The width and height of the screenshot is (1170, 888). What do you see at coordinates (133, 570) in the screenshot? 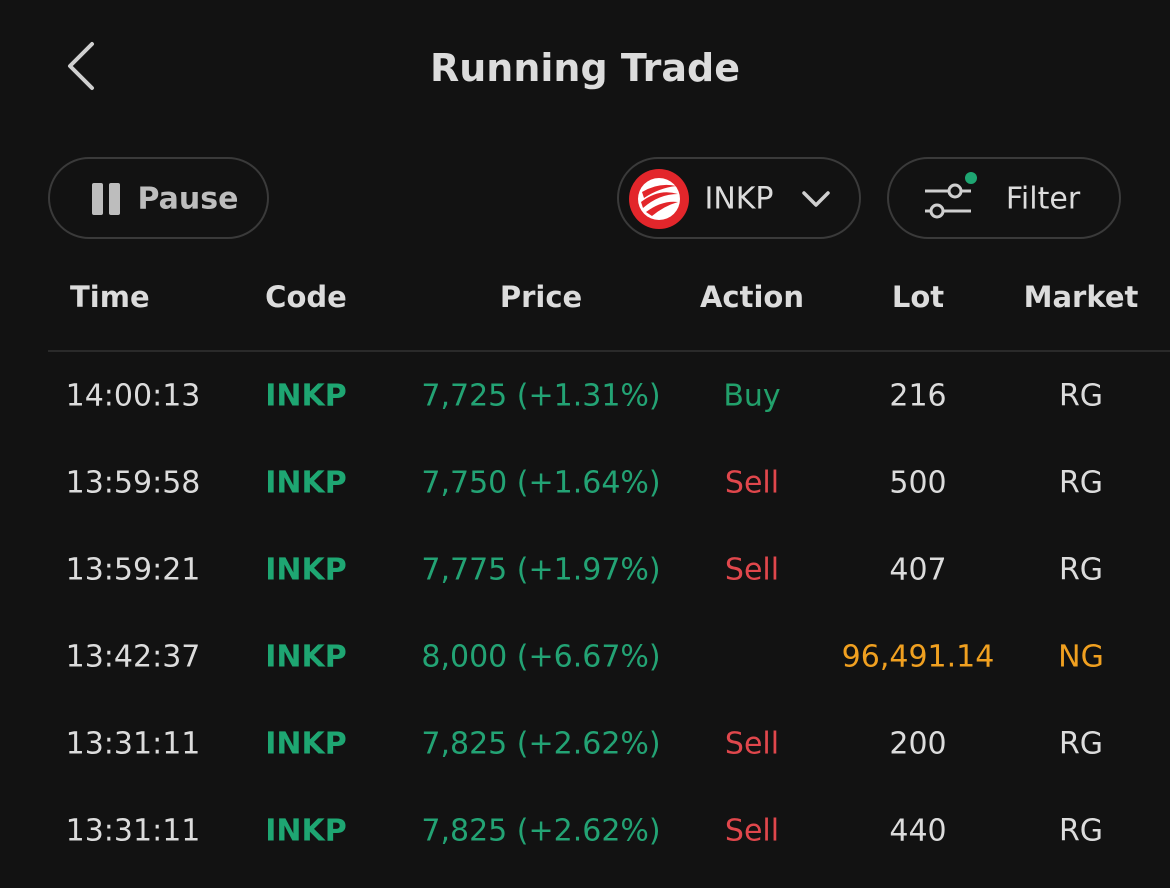
I see `time-cell: 13:59:21` at bounding box center [133, 570].